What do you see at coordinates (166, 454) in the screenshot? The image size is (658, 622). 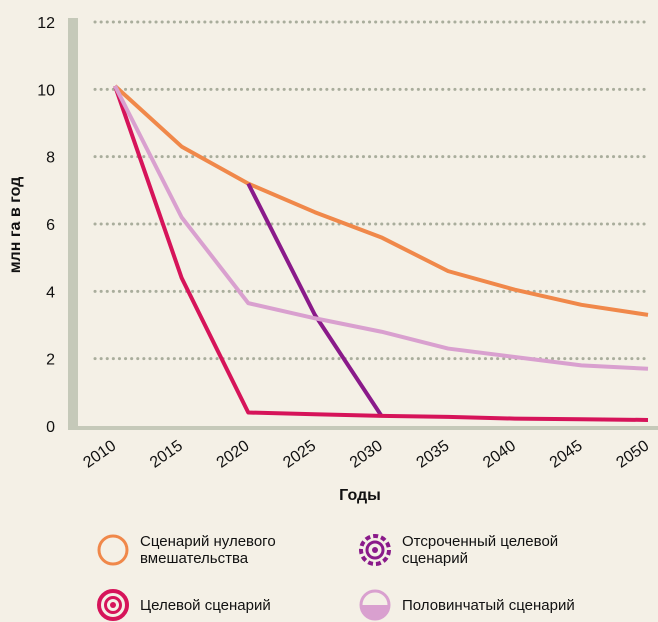 I see `x-tick-label: 2015` at bounding box center [166, 454].